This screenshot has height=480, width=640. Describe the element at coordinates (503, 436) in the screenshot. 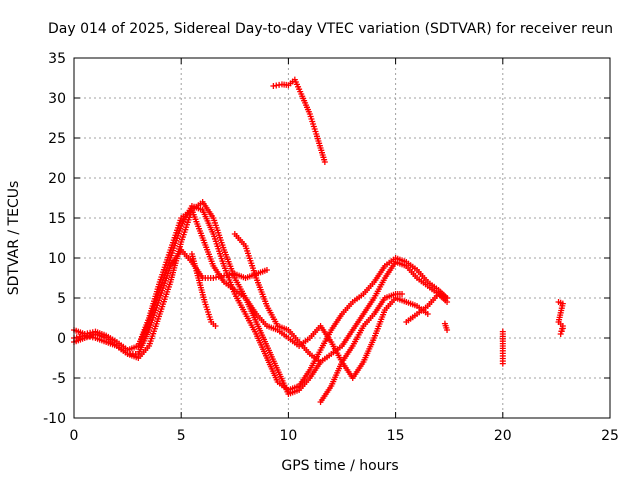

I see `x-tick-label: 20` at that location.